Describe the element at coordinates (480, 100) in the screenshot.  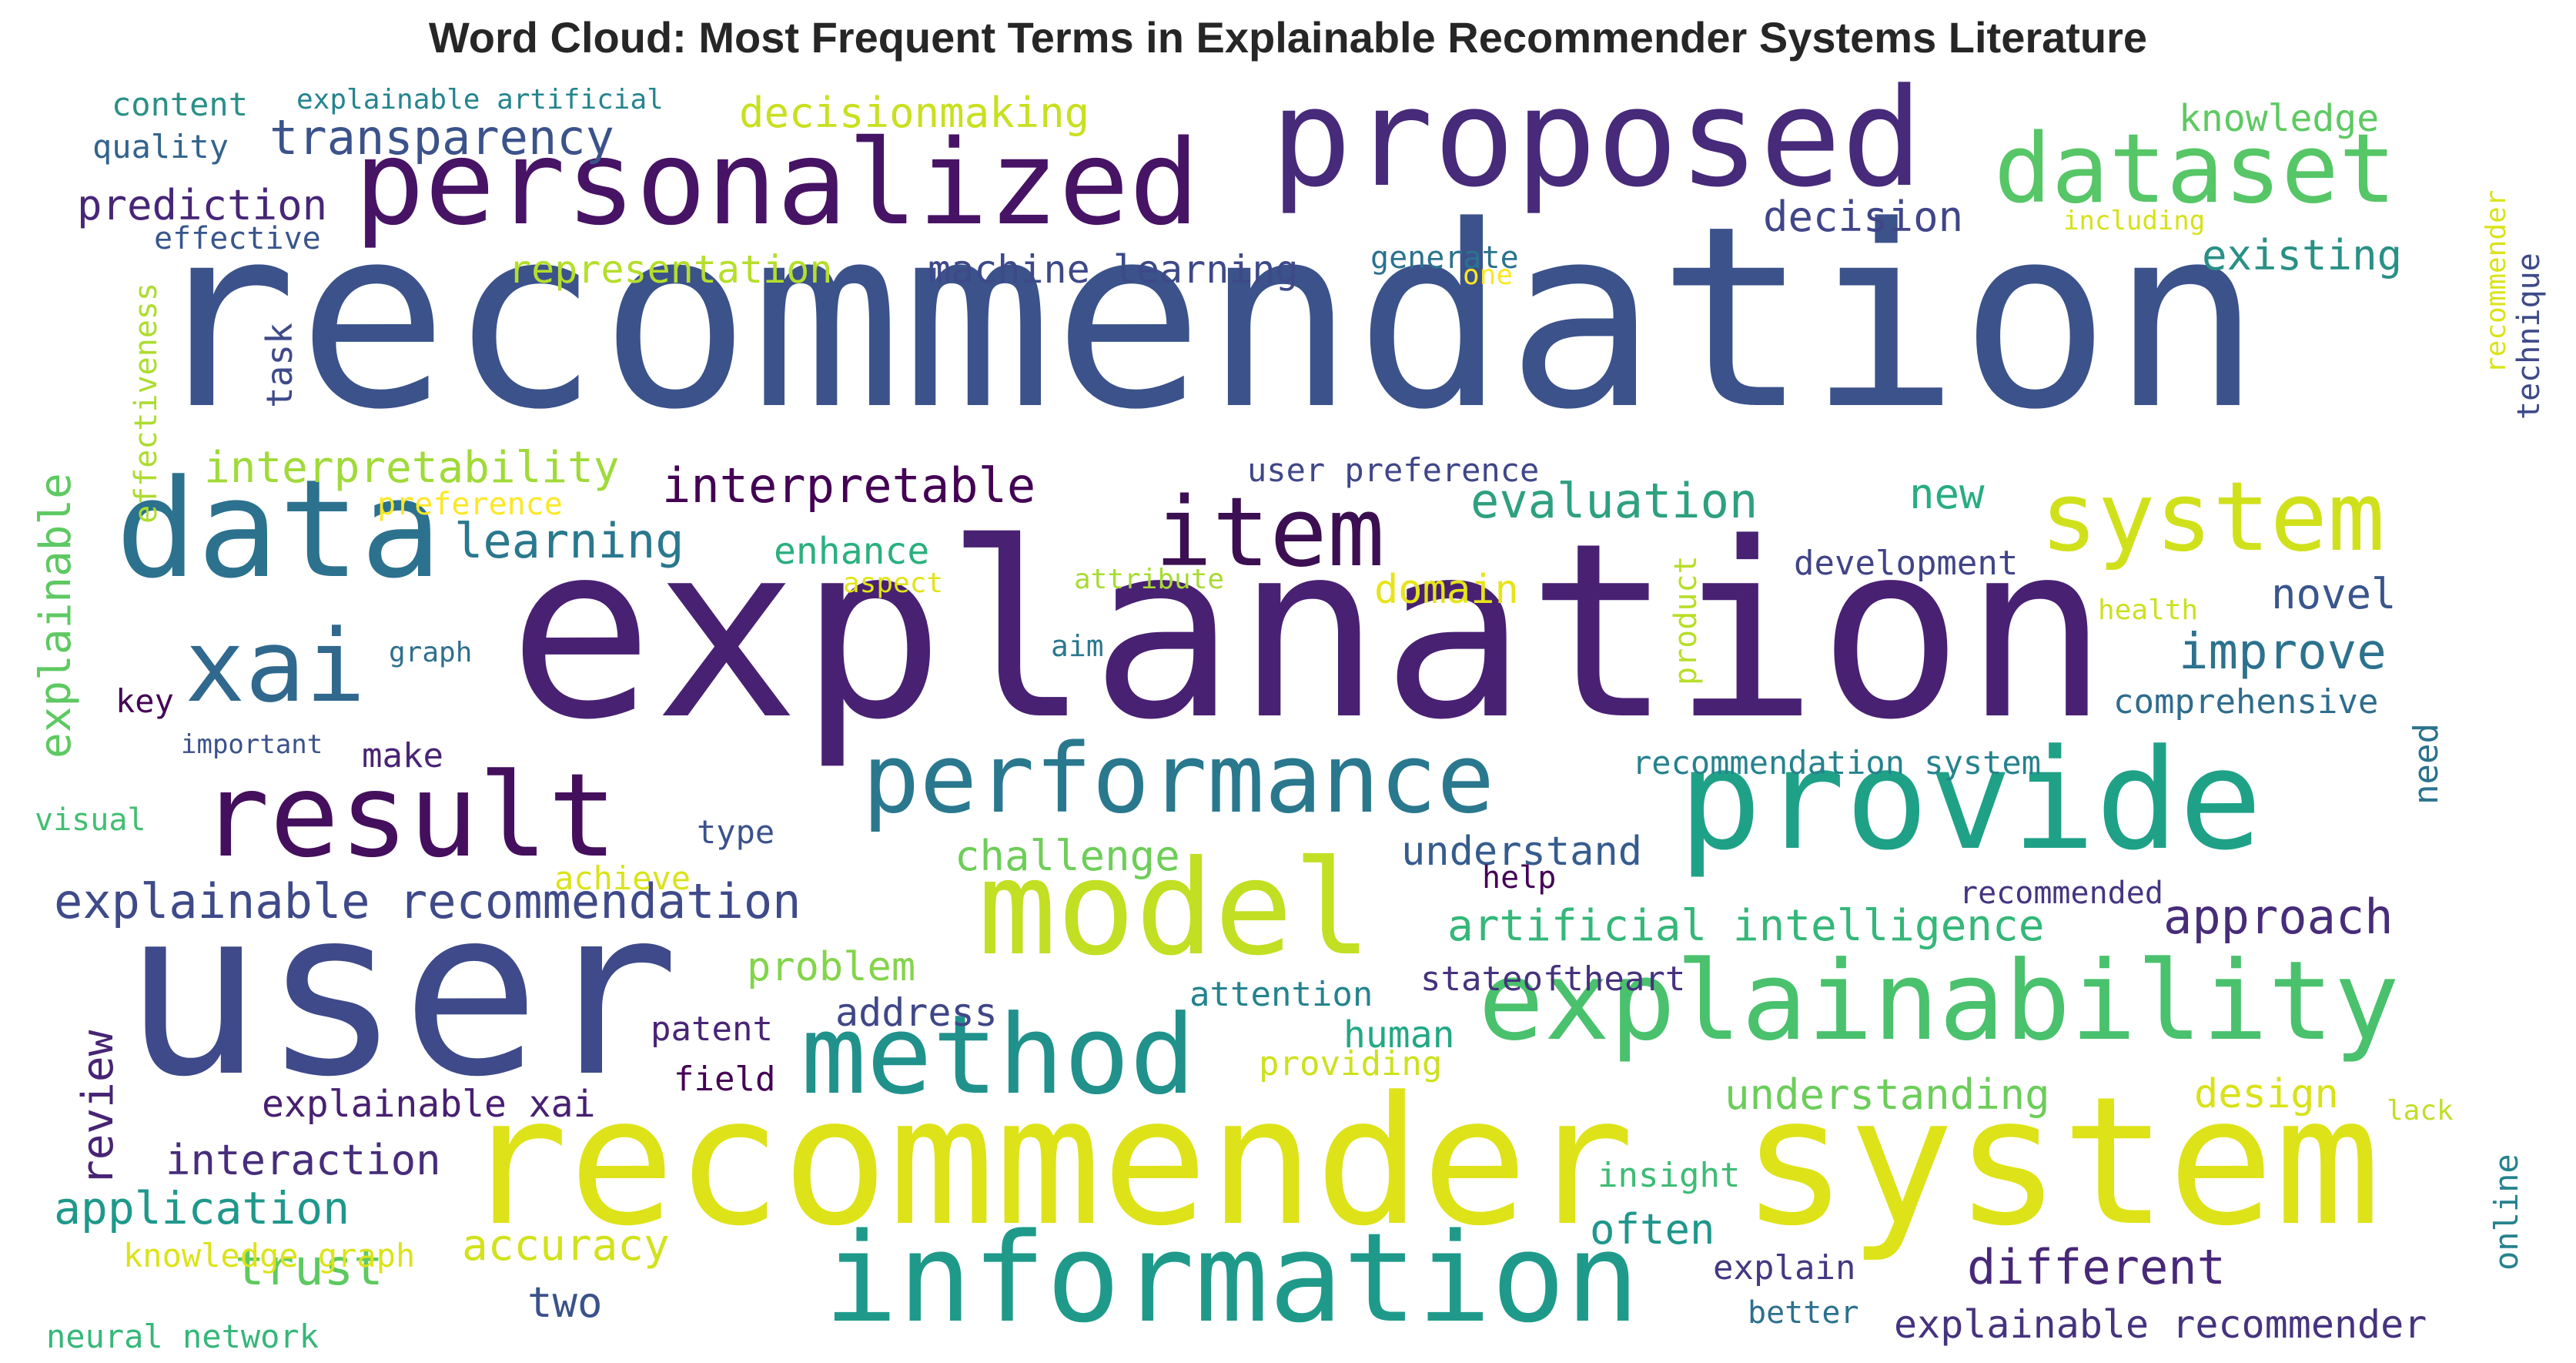
I see `word-explainable-artificial: explainable artificial` at that location.